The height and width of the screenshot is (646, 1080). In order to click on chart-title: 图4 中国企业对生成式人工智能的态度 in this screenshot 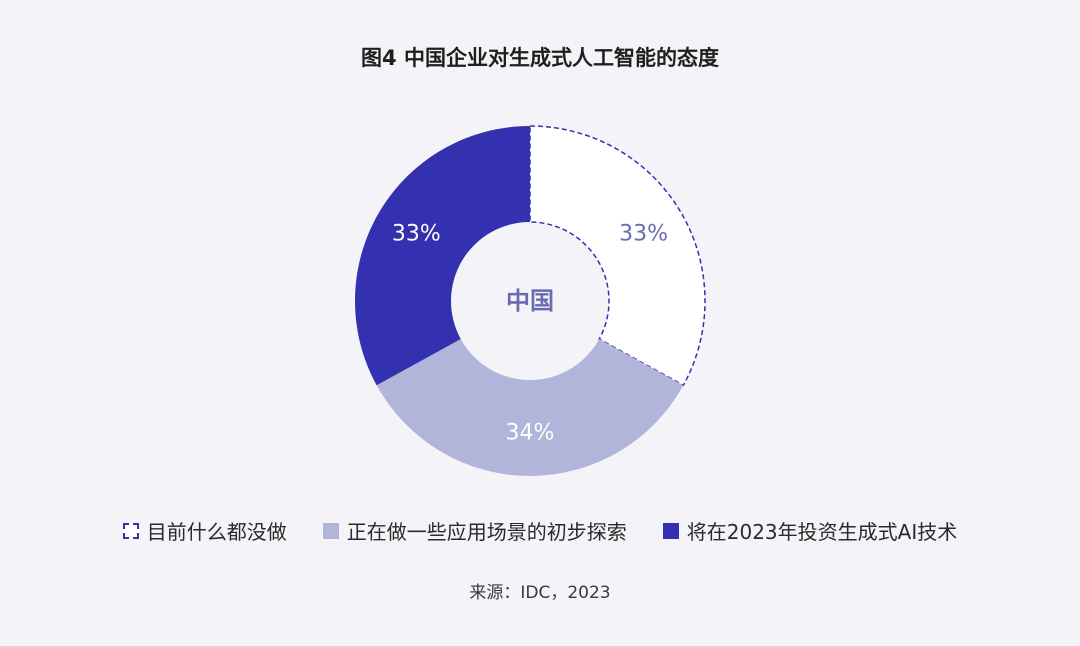, I will do `click(540, 58)`.